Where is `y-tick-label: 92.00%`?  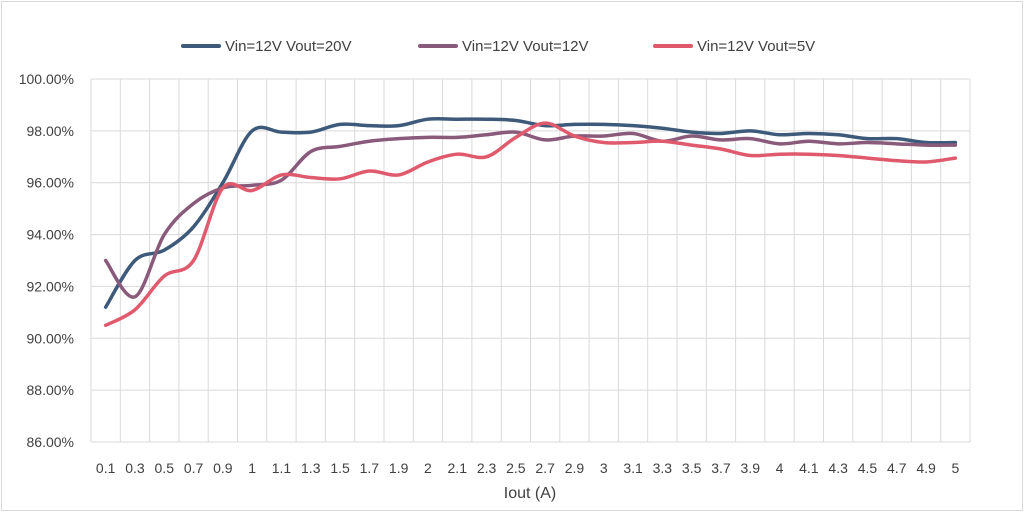
y-tick-label: 92.00% is located at coordinates (50, 286).